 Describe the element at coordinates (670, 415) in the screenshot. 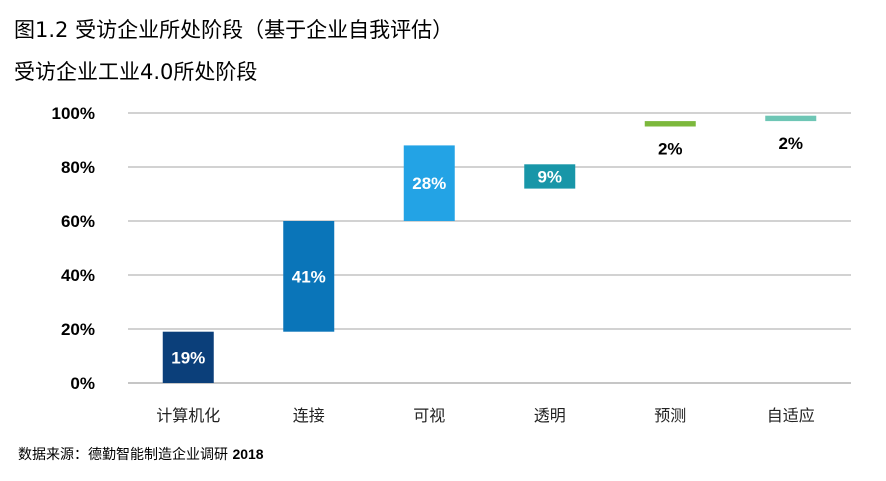

I see `x-tick-label: 预测` at that location.